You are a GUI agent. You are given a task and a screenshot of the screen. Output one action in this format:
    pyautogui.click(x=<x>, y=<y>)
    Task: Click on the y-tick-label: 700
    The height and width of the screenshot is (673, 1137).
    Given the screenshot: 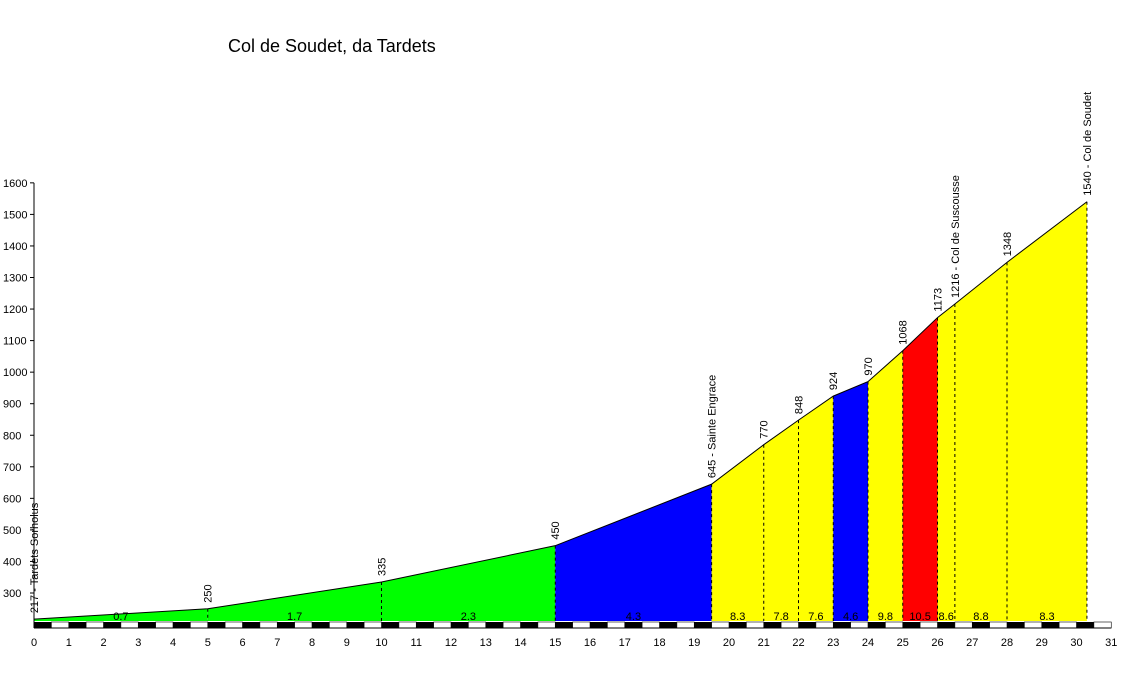 What is the action you would take?
    pyautogui.click(x=12, y=468)
    